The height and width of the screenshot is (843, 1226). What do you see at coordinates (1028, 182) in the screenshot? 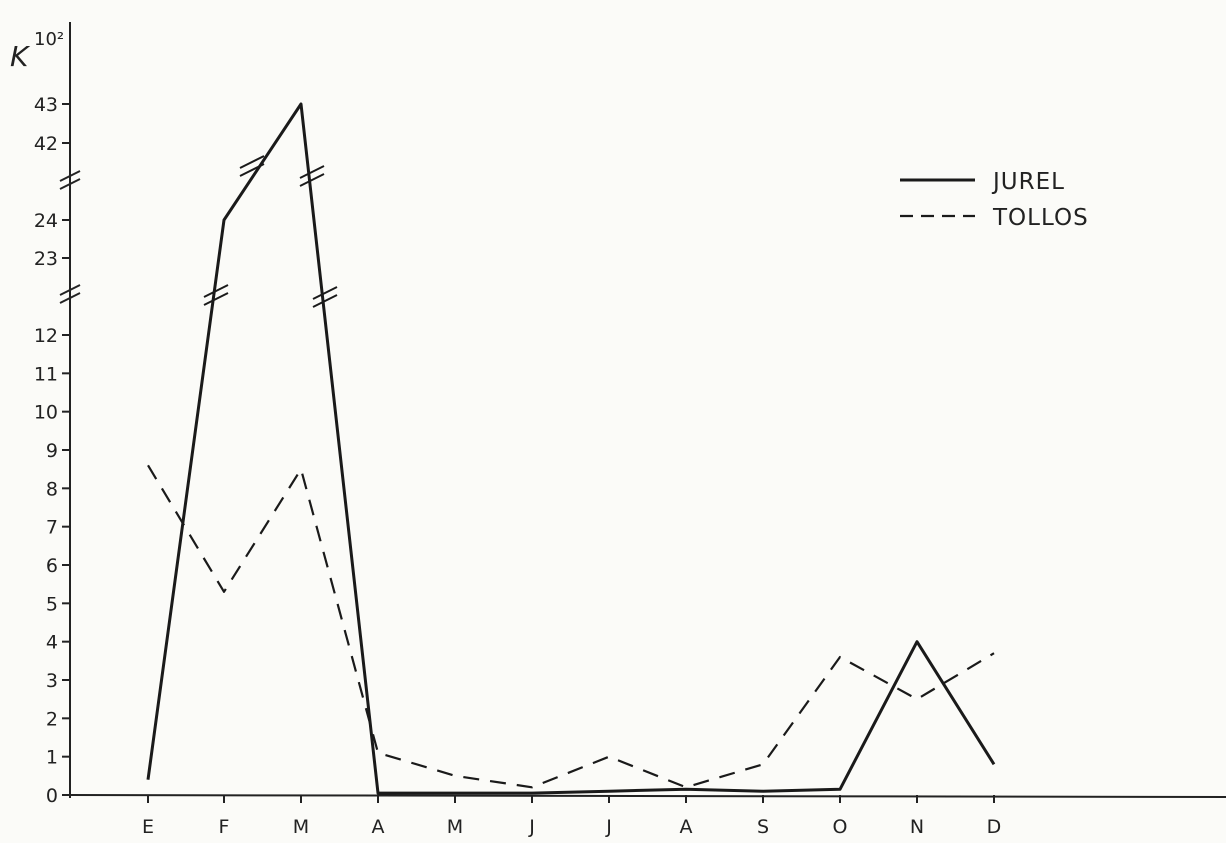
I see `legend-label-jurel: JUREL` at bounding box center [1028, 182].